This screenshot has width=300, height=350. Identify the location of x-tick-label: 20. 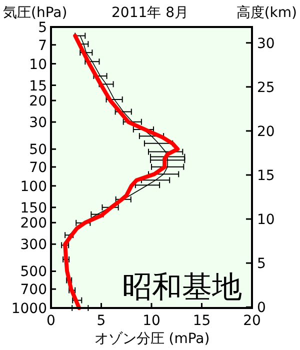
(252, 321).